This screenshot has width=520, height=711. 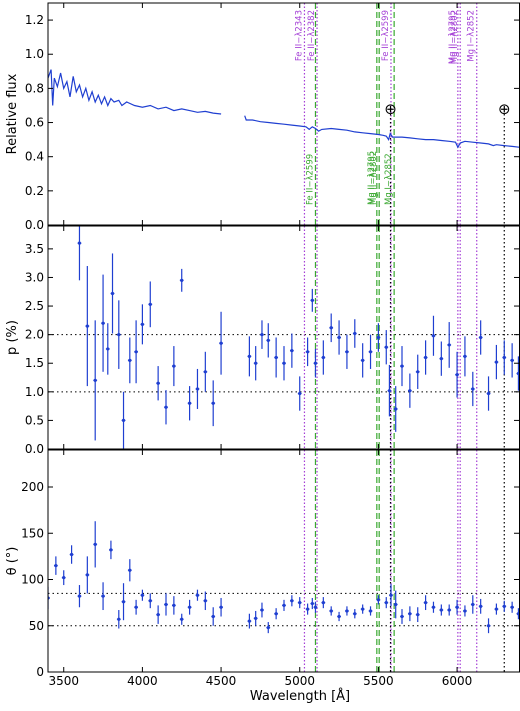 What do you see at coordinates (34, 306) in the screenshot?
I see `y-tick-label: 2.5` at bounding box center [34, 306].